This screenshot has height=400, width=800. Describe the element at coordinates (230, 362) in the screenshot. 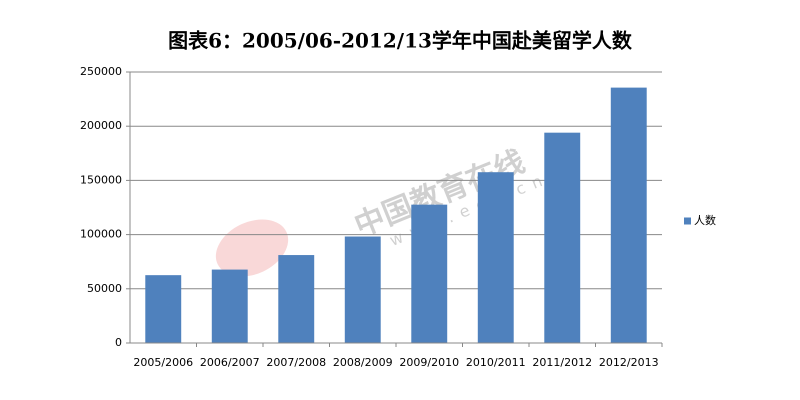

I see `x-tick-label: 2006/2007` at that location.